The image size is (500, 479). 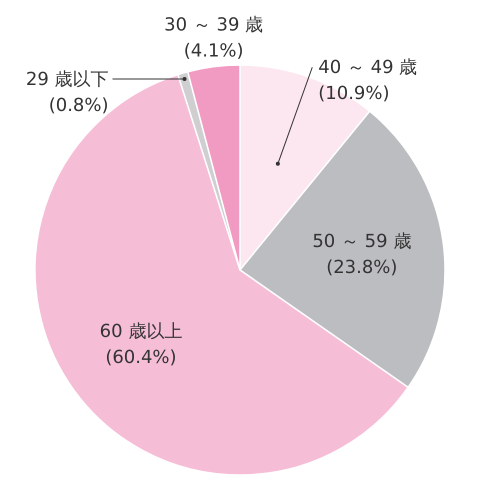 What do you see at coordinates (354, 93) in the screenshot?
I see `data-label: (10.9%)` at bounding box center [354, 93].